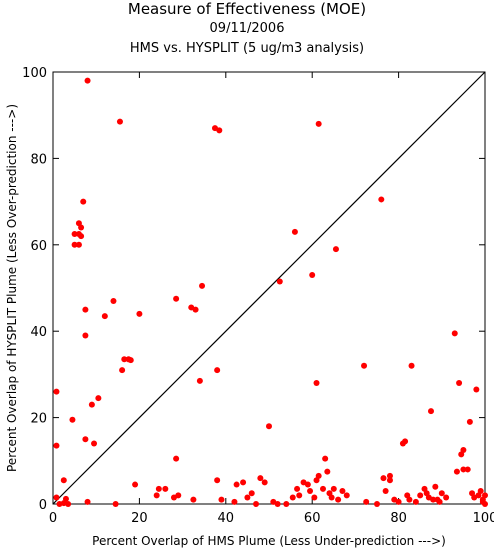  Describe the element at coordinates (312, 518) in the screenshot. I see `x-tick-label: 60` at that location.